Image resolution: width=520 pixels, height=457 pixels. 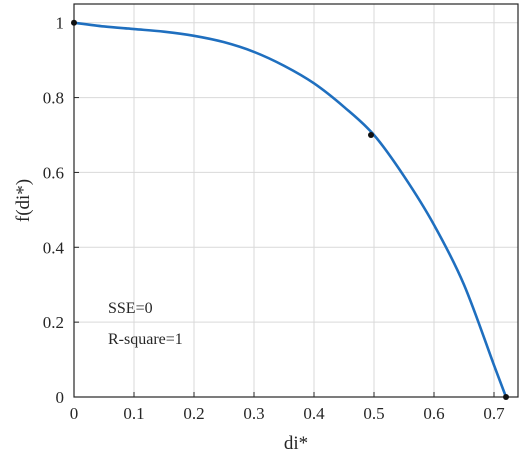 I want to click on x-tick-label: 0.3, so click(x=253, y=413).